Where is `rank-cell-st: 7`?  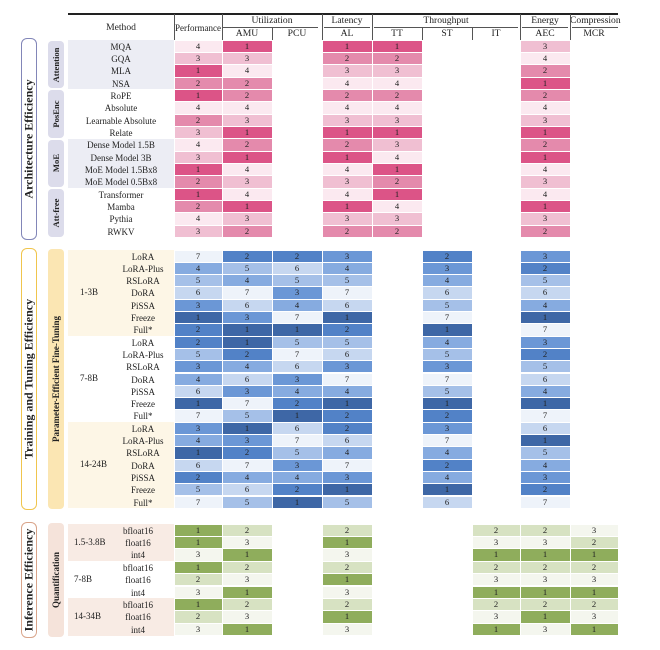 rank-cell-st: 7 is located at coordinates (447, 379).